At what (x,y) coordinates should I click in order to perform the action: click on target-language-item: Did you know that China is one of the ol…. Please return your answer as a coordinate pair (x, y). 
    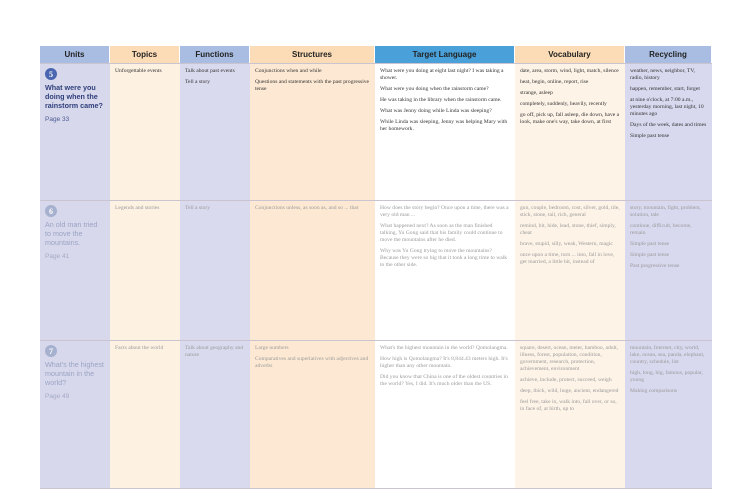
    Looking at the image, I should click on (444, 380).